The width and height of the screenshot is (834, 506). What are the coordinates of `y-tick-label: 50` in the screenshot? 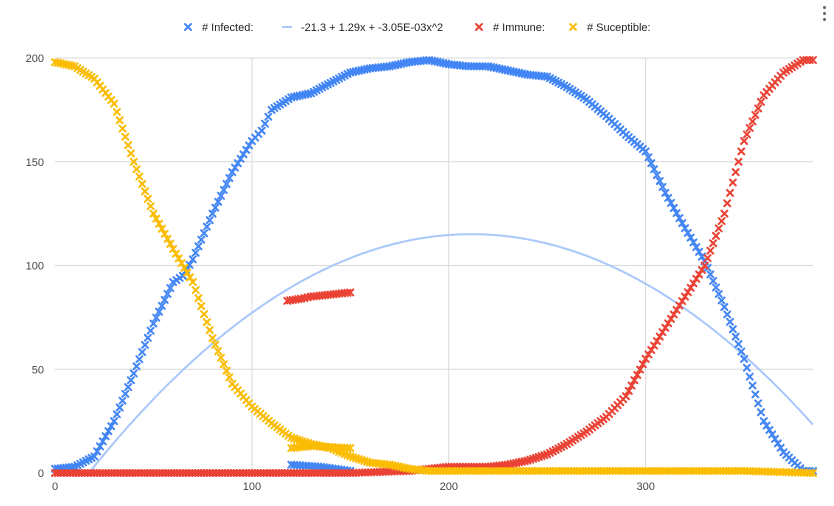 It's located at (38, 370).